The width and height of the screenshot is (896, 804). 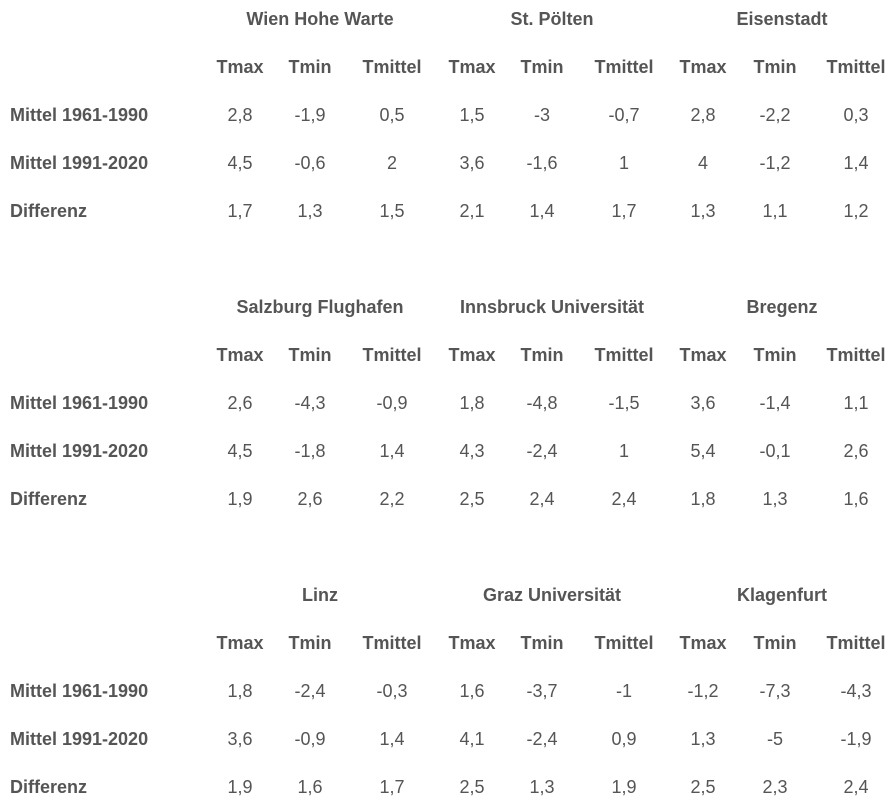 What do you see at coordinates (552, 595) in the screenshot?
I see `station-name: Graz Universität` at bounding box center [552, 595].